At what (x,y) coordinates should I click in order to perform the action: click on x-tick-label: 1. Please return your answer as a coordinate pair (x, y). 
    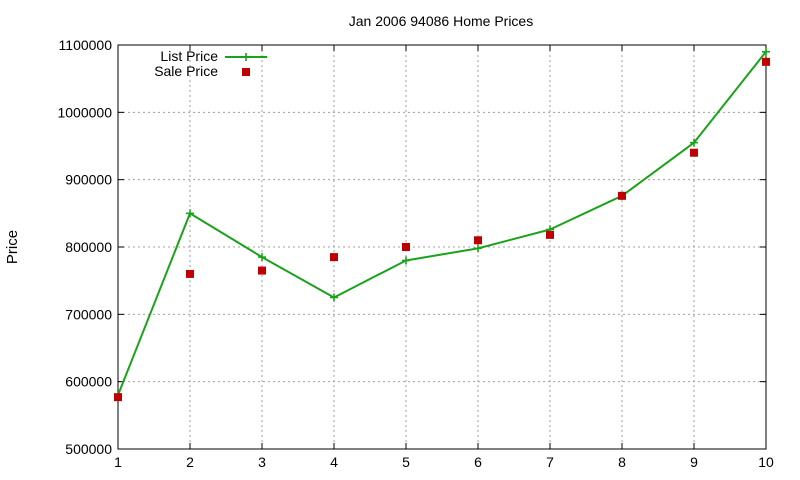
    Looking at the image, I should click on (118, 462).